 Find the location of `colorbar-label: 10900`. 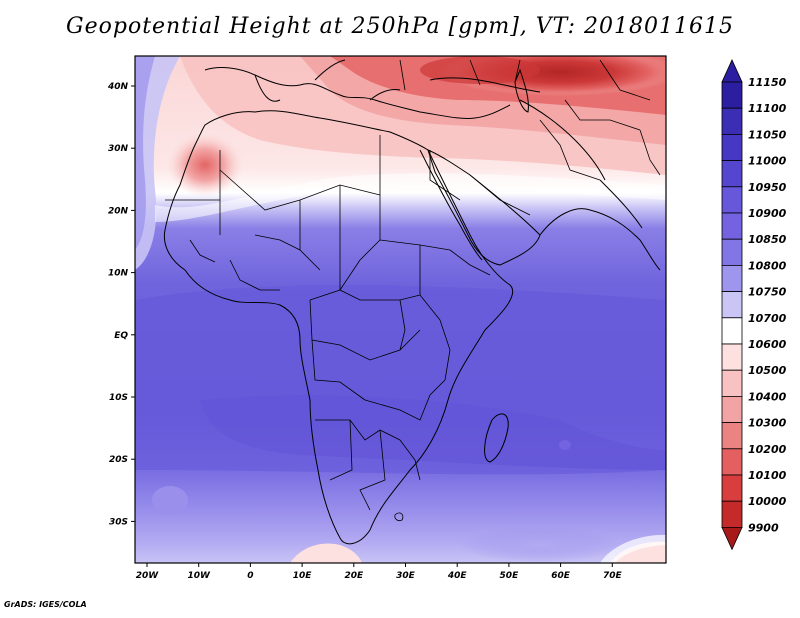

colorbar-label: 10900 is located at coordinates (767, 213).